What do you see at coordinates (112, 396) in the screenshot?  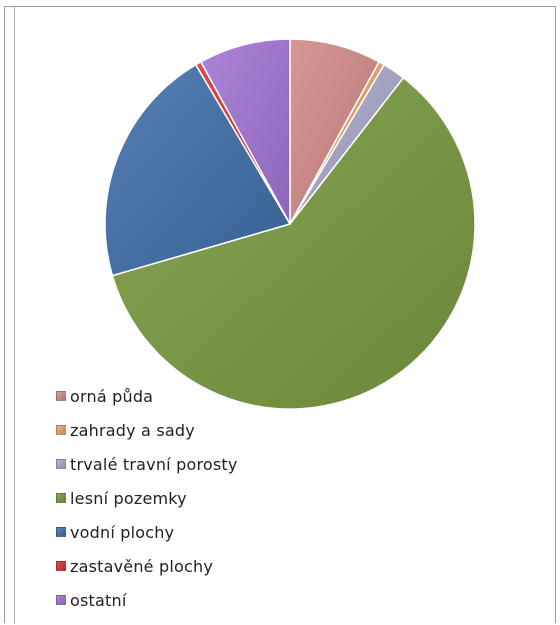 I see `legend-label: orná půda` at bounding box center [112, 396].